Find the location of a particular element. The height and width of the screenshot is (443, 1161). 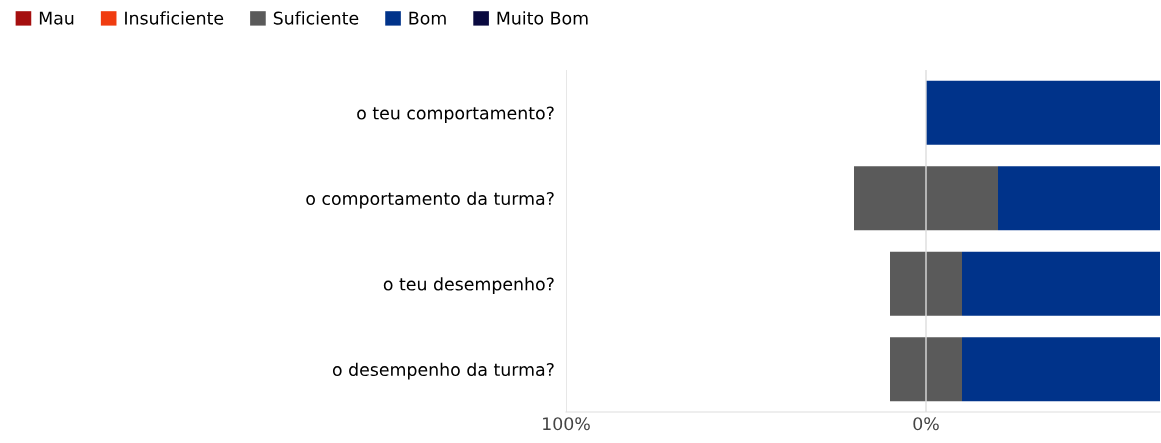

y-tick-label: o teu comportamento? is located at coordinates (455, 114).